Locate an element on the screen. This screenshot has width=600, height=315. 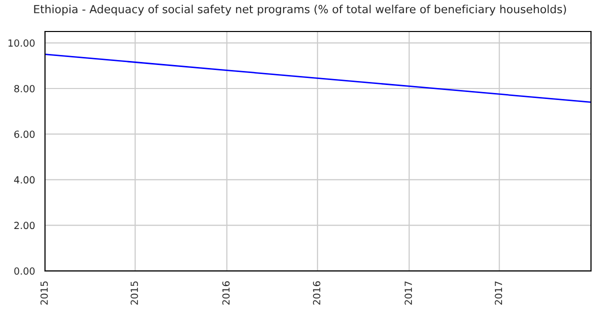
line-series is located at coordinates (318, 78).